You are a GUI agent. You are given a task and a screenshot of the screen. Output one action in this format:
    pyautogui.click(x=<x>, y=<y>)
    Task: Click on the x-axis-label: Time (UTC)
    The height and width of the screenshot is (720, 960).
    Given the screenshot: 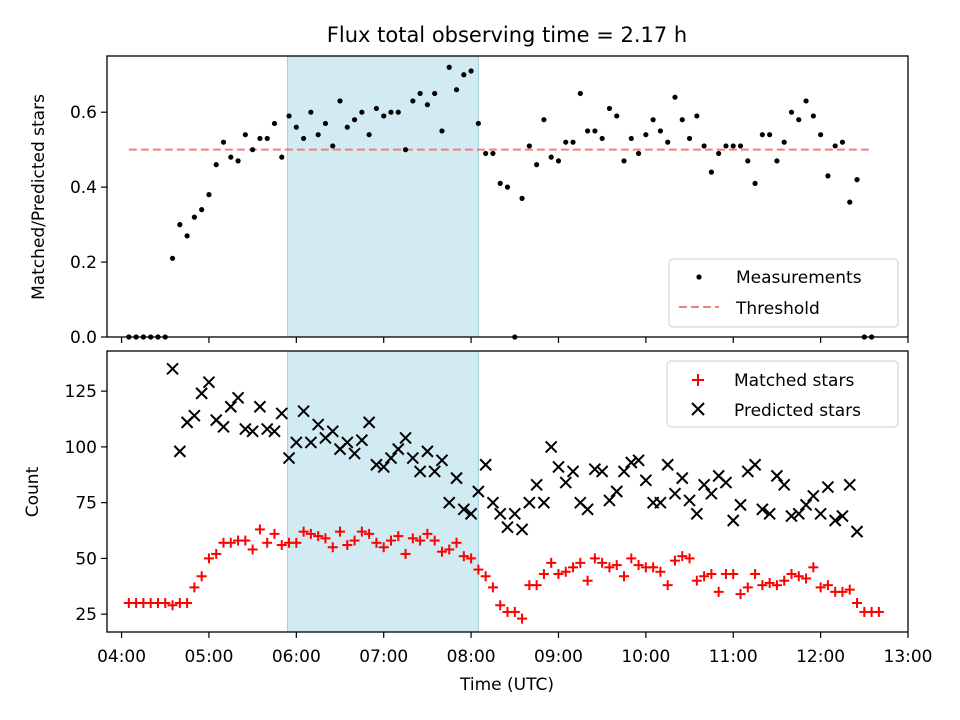 What is the action you would take?
    pyautogui.click(x=506, y=685)
    